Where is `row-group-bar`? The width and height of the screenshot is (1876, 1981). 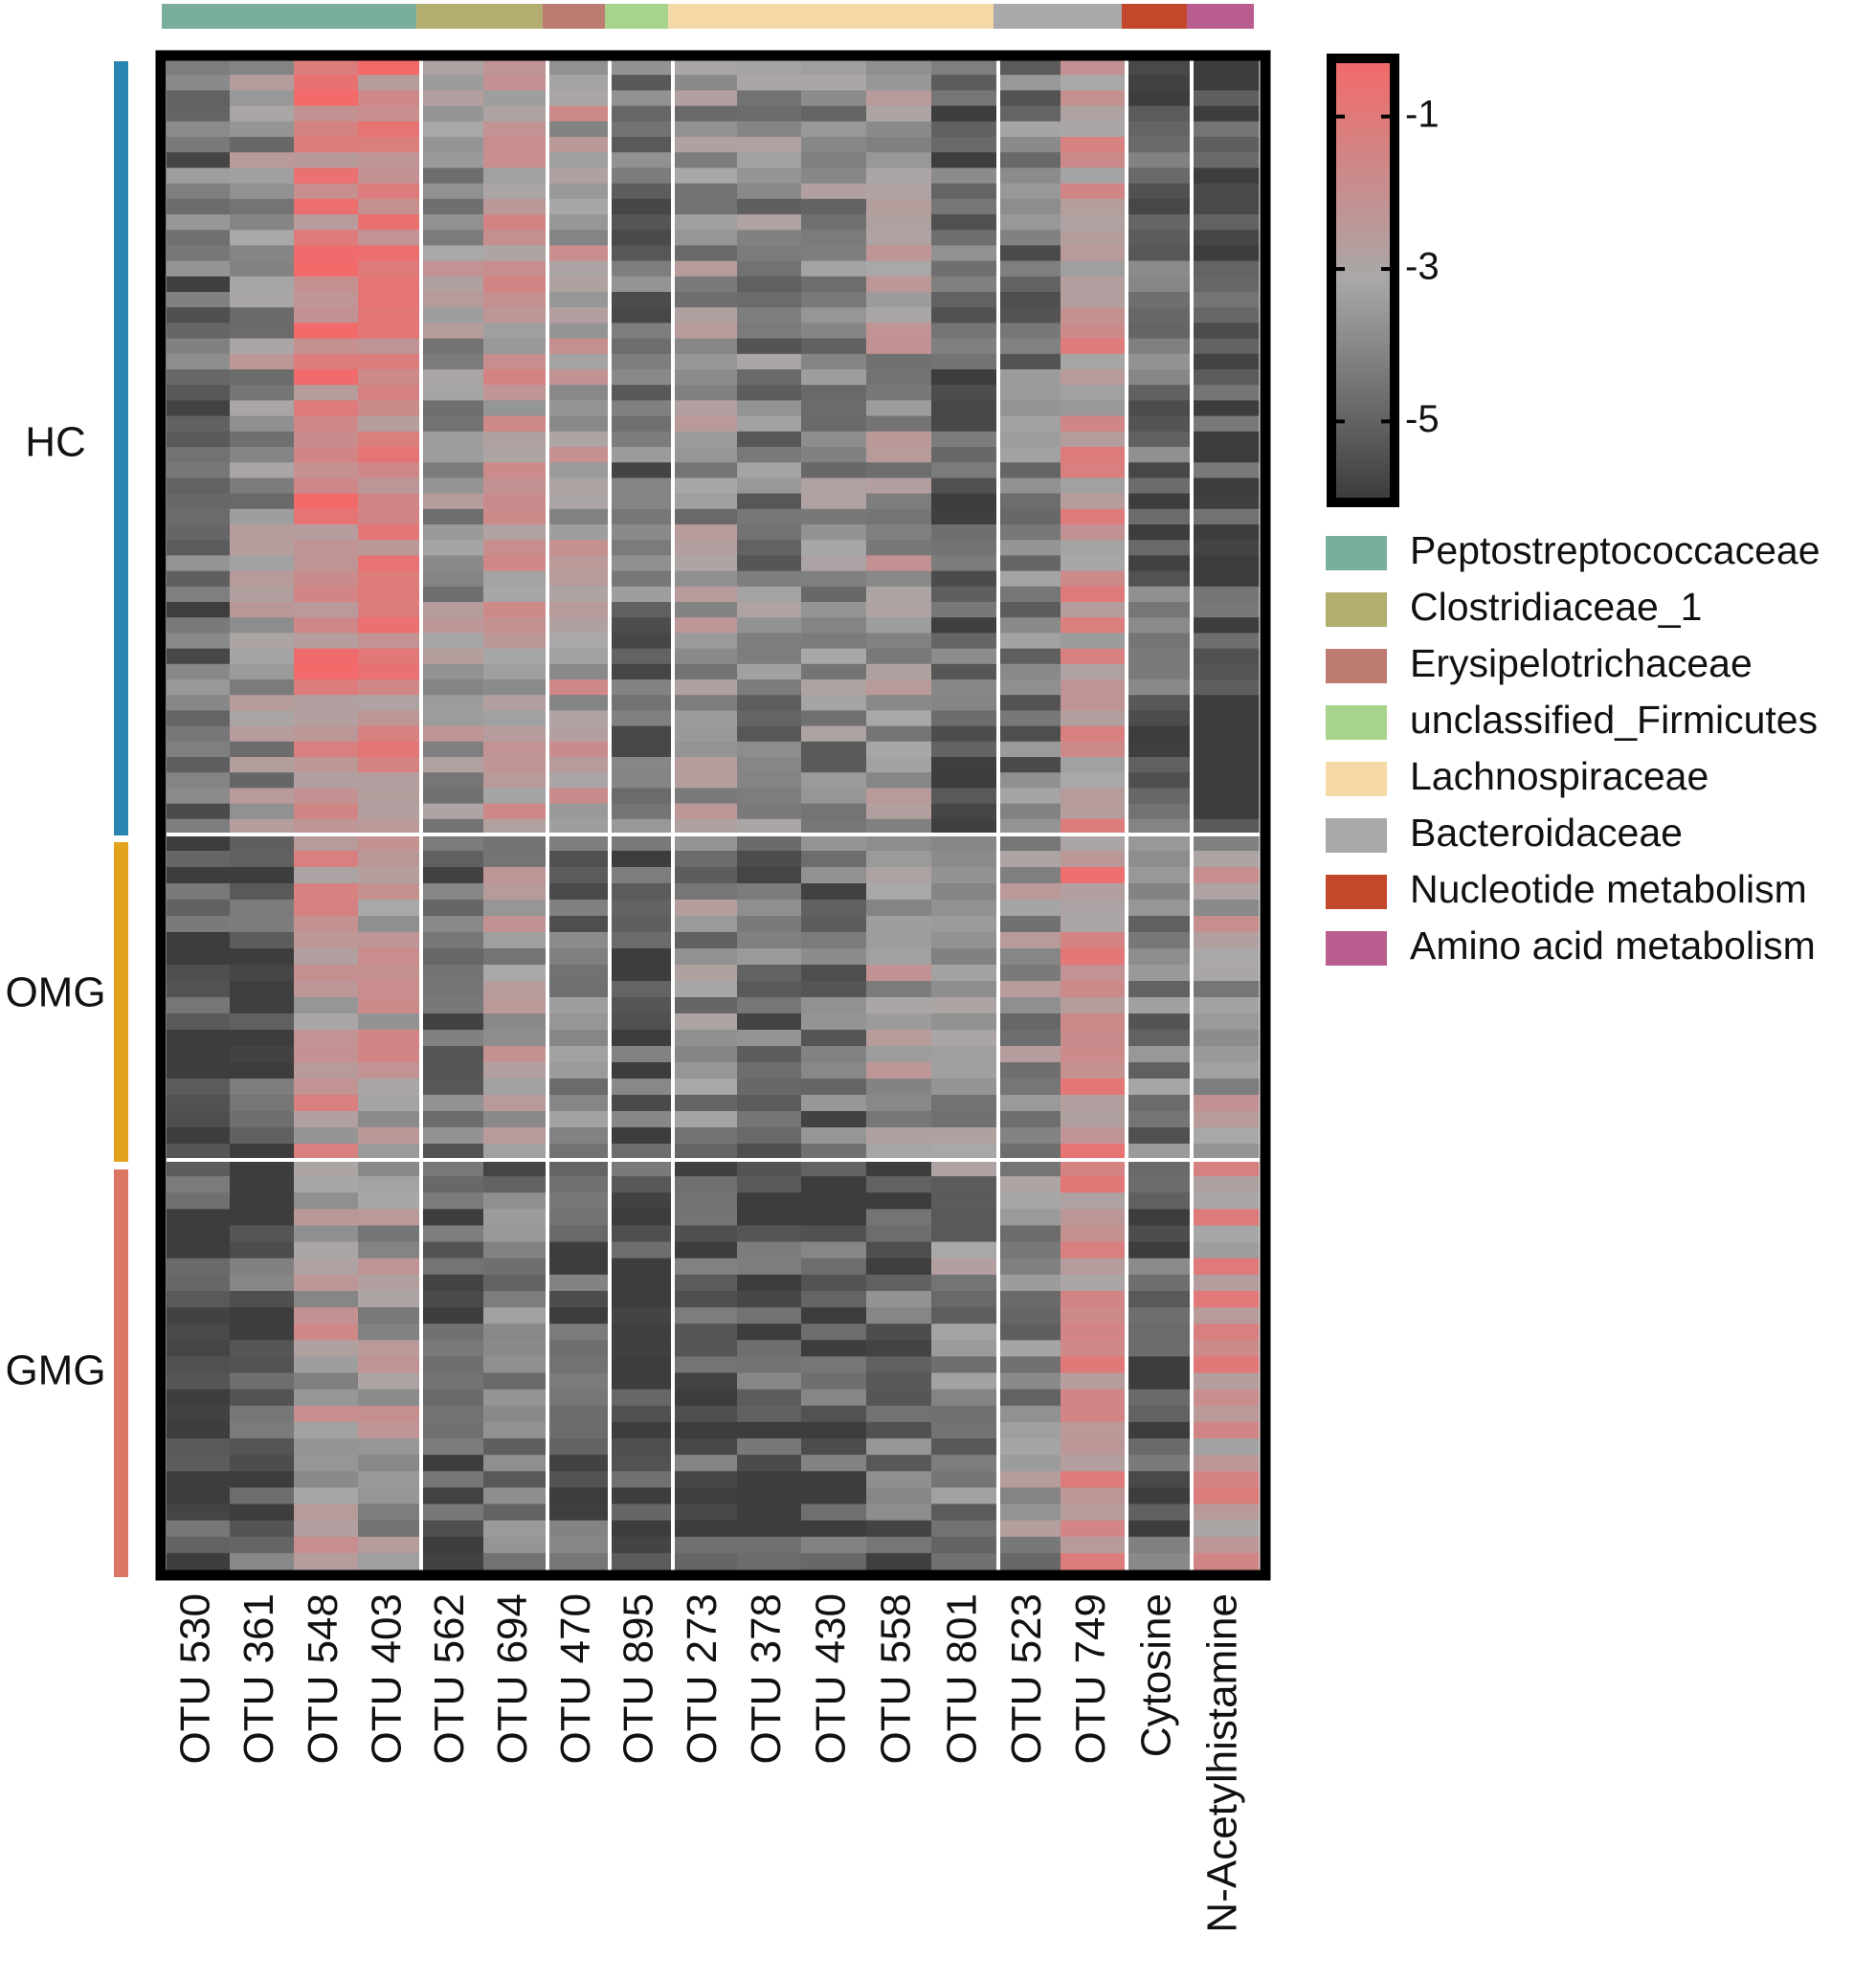
row-group-bar is located at coordinates (121, 819).